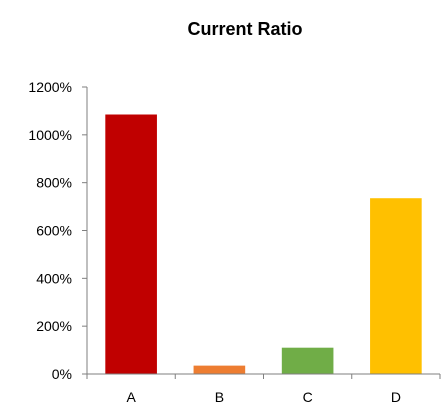 Image resolution: width=442 pixels, height=412 pixels. Describe the element at coordinates (54, 231) in the screenshot. I see `y-tick-label: 600%` at that location.